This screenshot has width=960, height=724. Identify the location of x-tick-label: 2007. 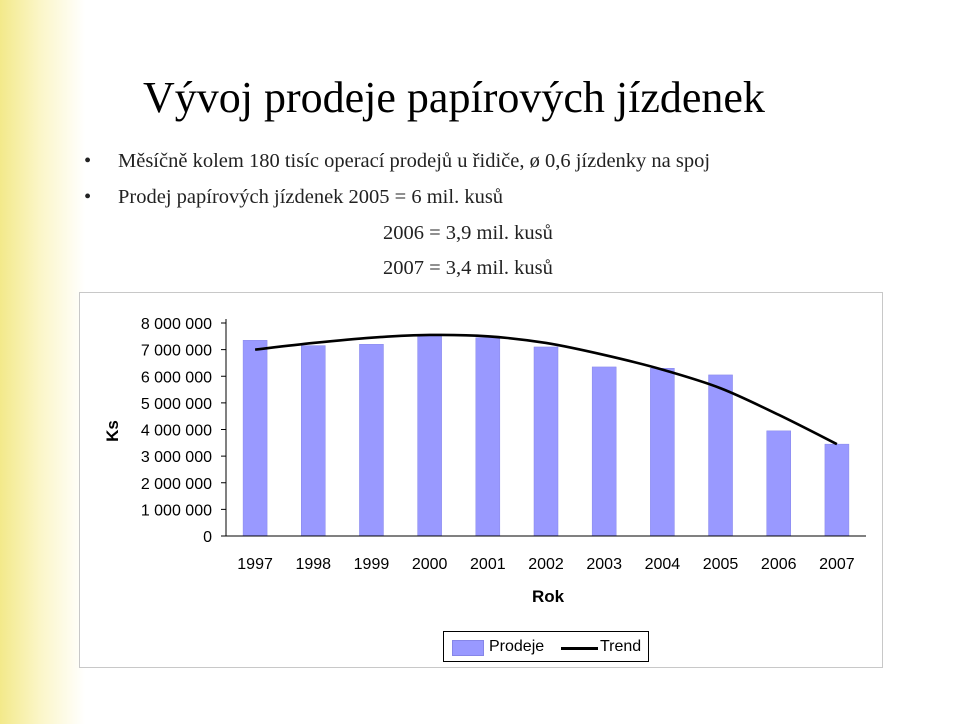
(837, 564).